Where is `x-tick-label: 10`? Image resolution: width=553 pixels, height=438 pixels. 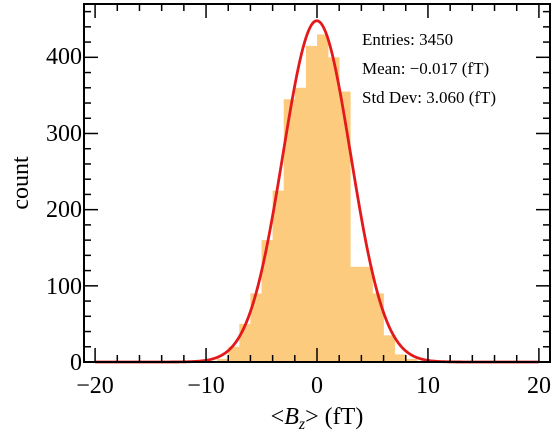 x-tick-label: 10 is located at coordinates (428, 386).